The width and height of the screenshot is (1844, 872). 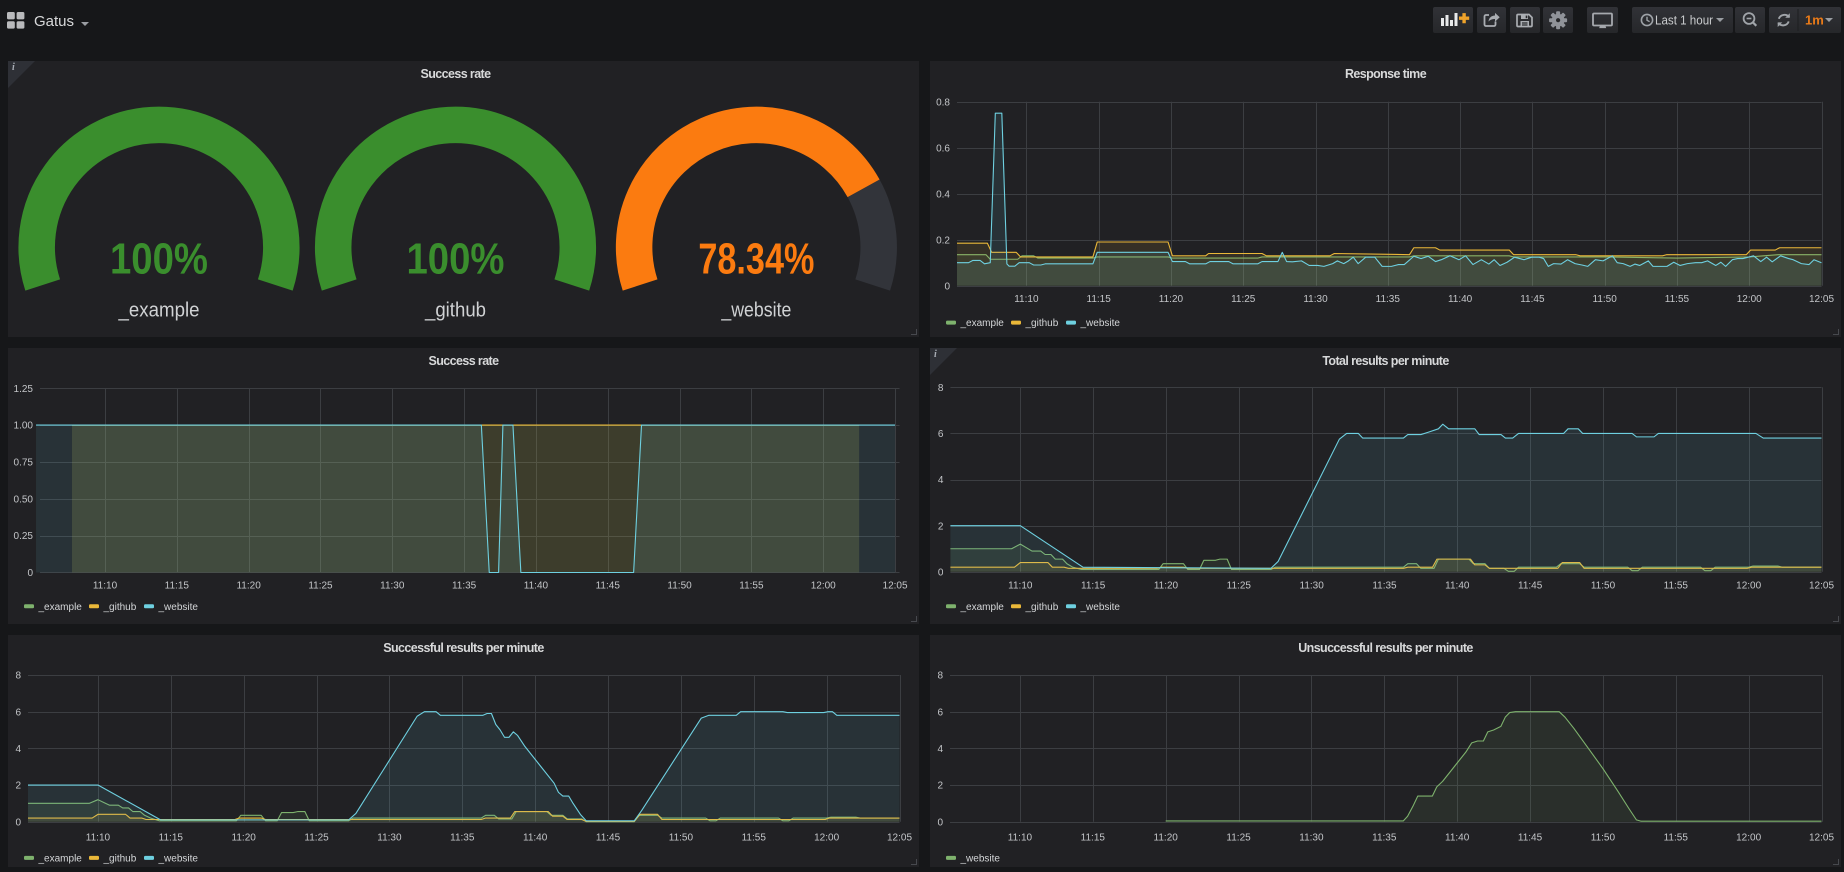 What do you see at coordinates (756, 259) in the screenshot?
I see `svg-text: 78.34%` at bounding box center [756, 259].